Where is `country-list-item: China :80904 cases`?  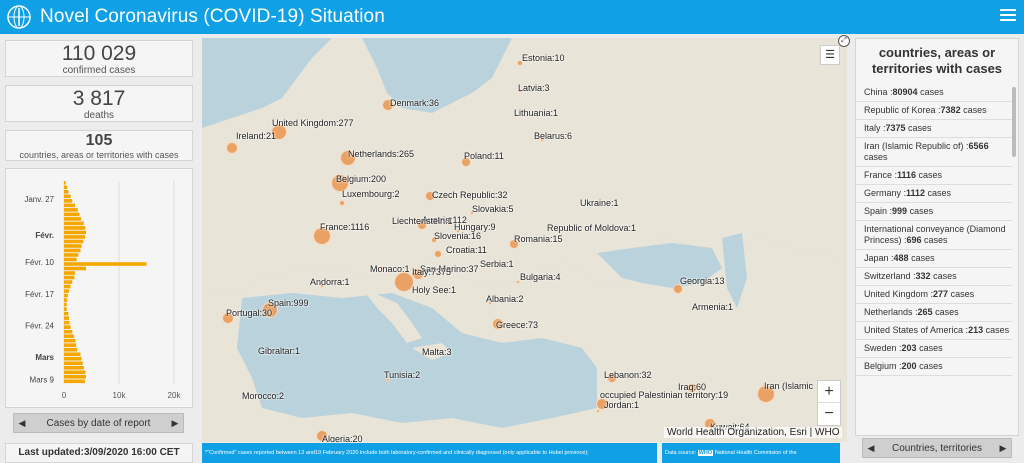
country-list-item: China :80904 cases is located at coordinates (934, 93).